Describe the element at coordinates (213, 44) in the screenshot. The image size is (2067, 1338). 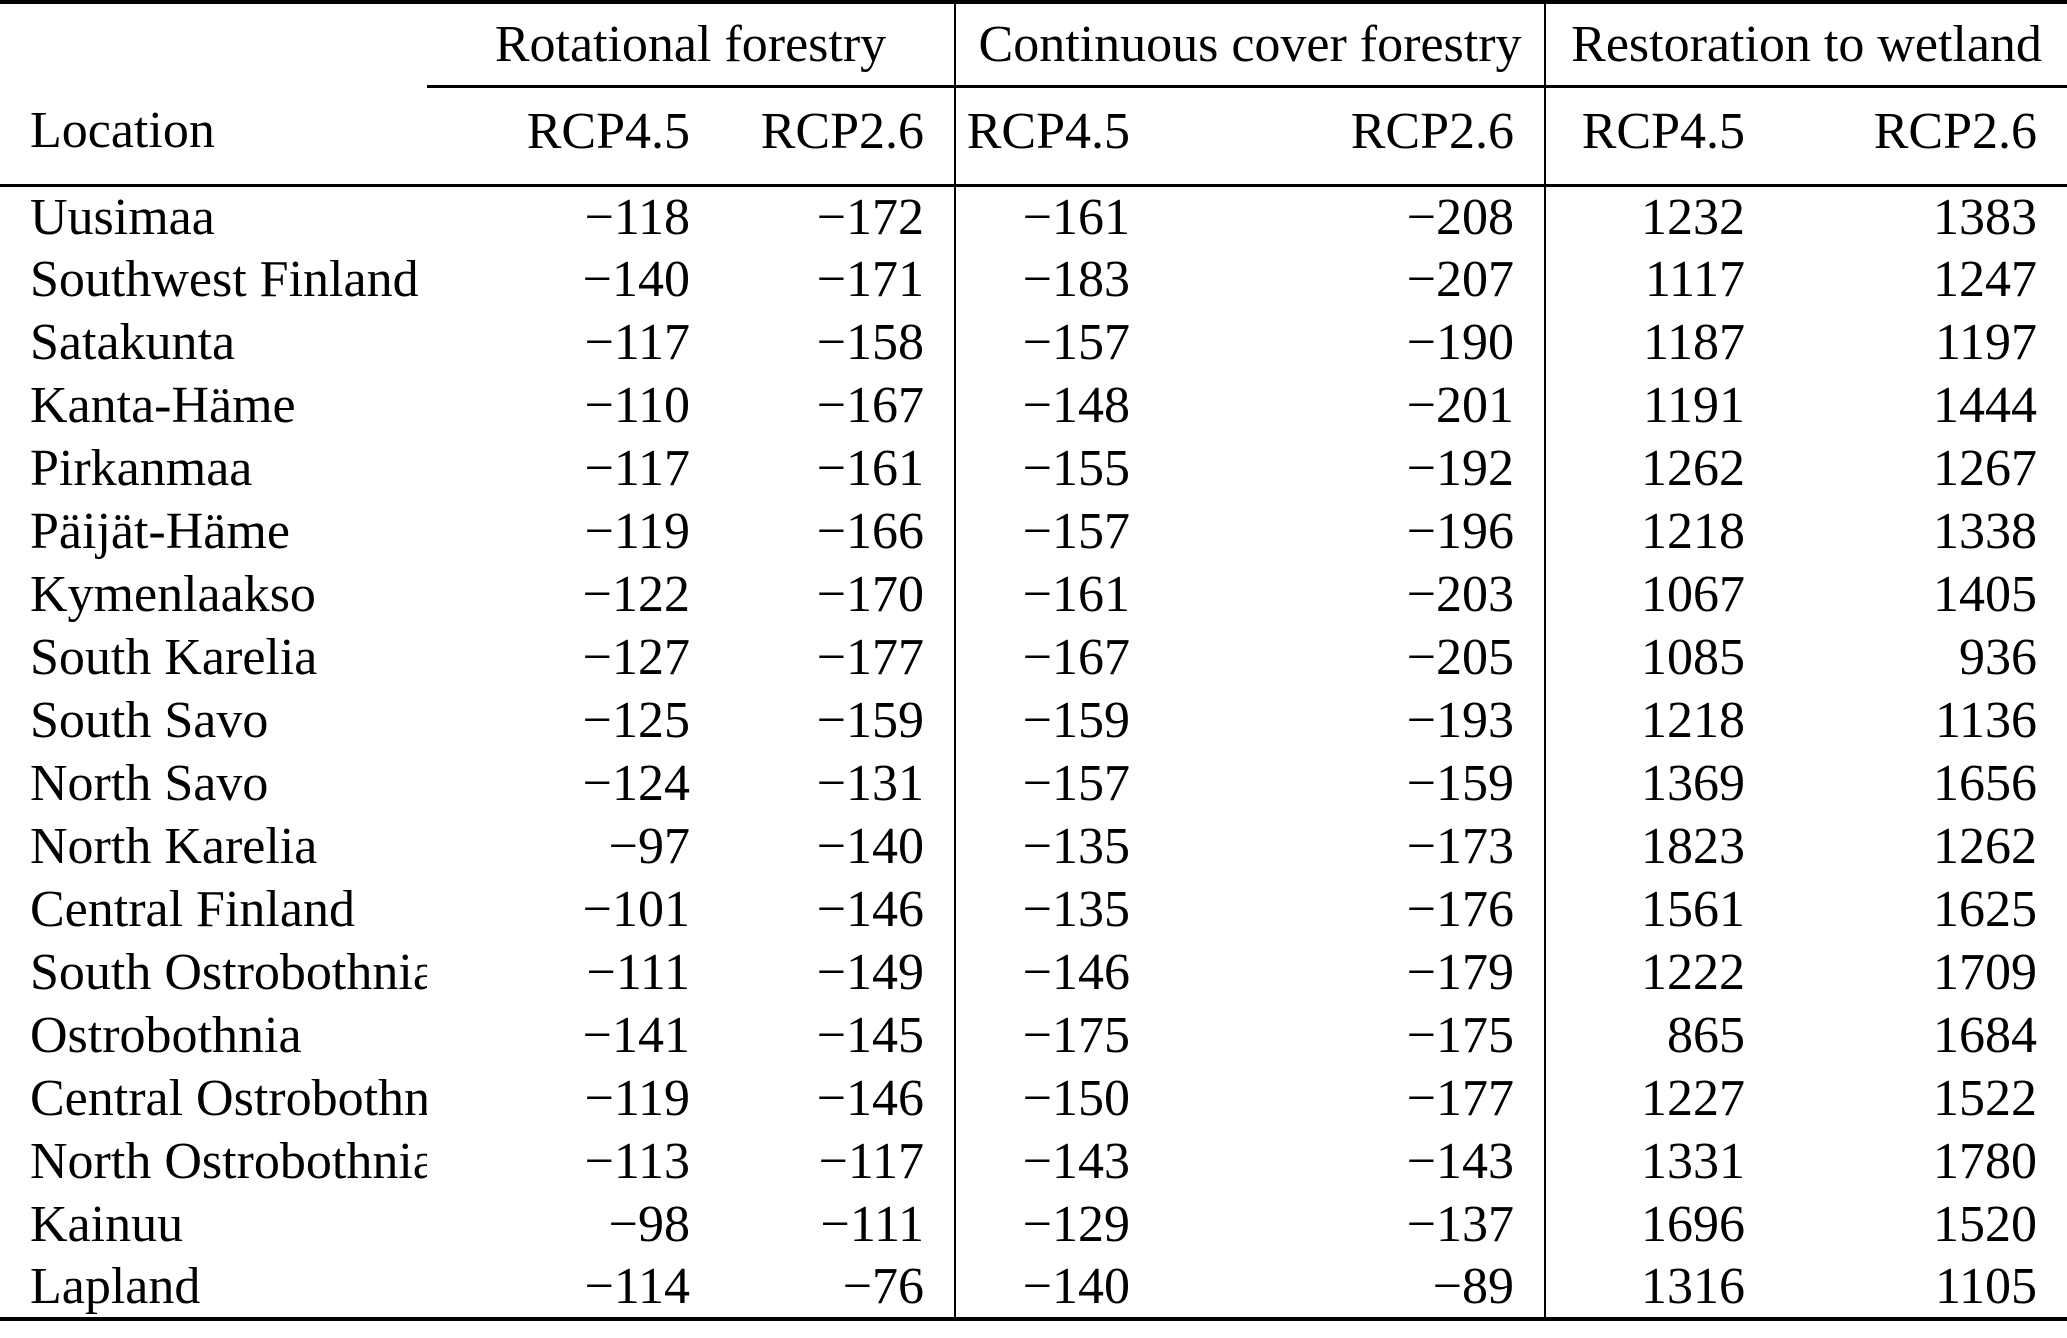
I see `group-header-spacer` at that location.